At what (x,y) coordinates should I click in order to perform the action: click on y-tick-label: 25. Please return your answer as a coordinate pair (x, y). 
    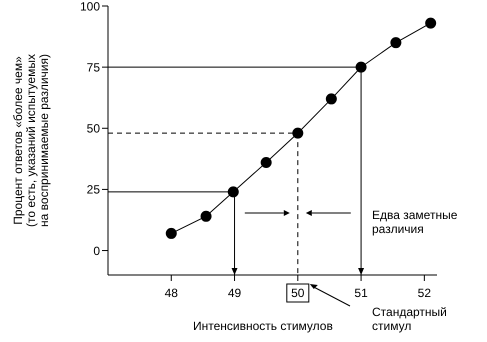
    Looking at the image, I should click on (93, 189).